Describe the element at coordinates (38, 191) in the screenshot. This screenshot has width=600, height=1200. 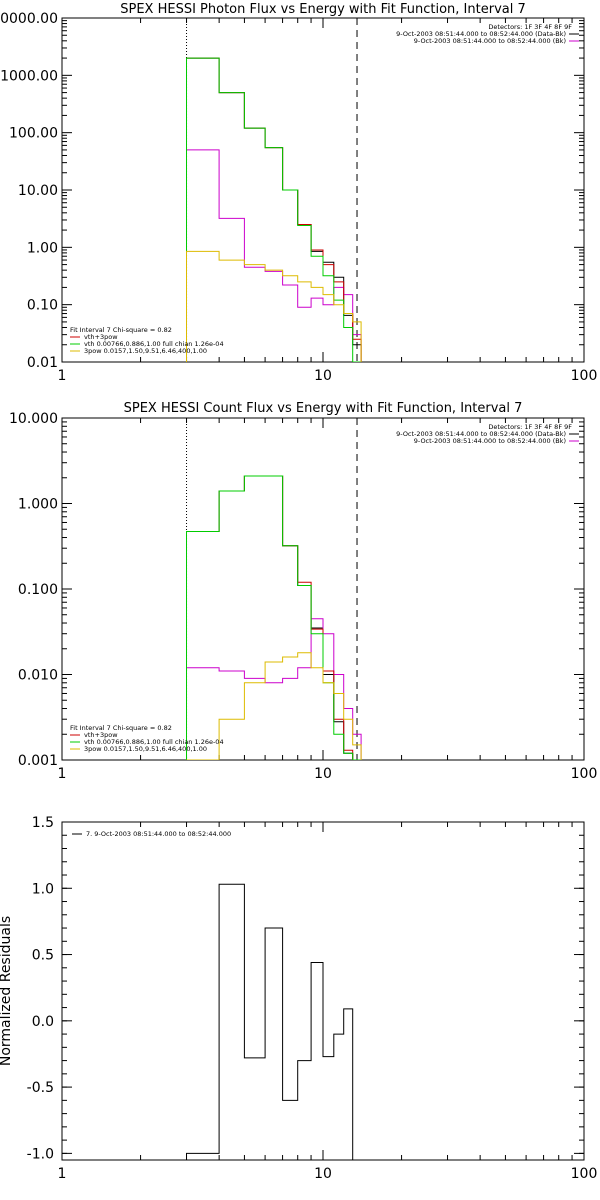
I see `y-tick-label: 10.00` at that location.